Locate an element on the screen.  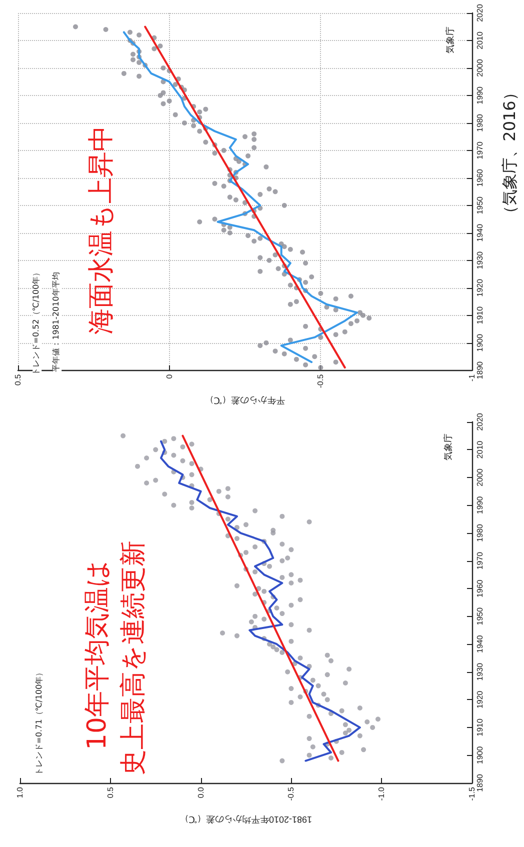
x-tick-label: -1.5 is located at coordinates (472, 793).